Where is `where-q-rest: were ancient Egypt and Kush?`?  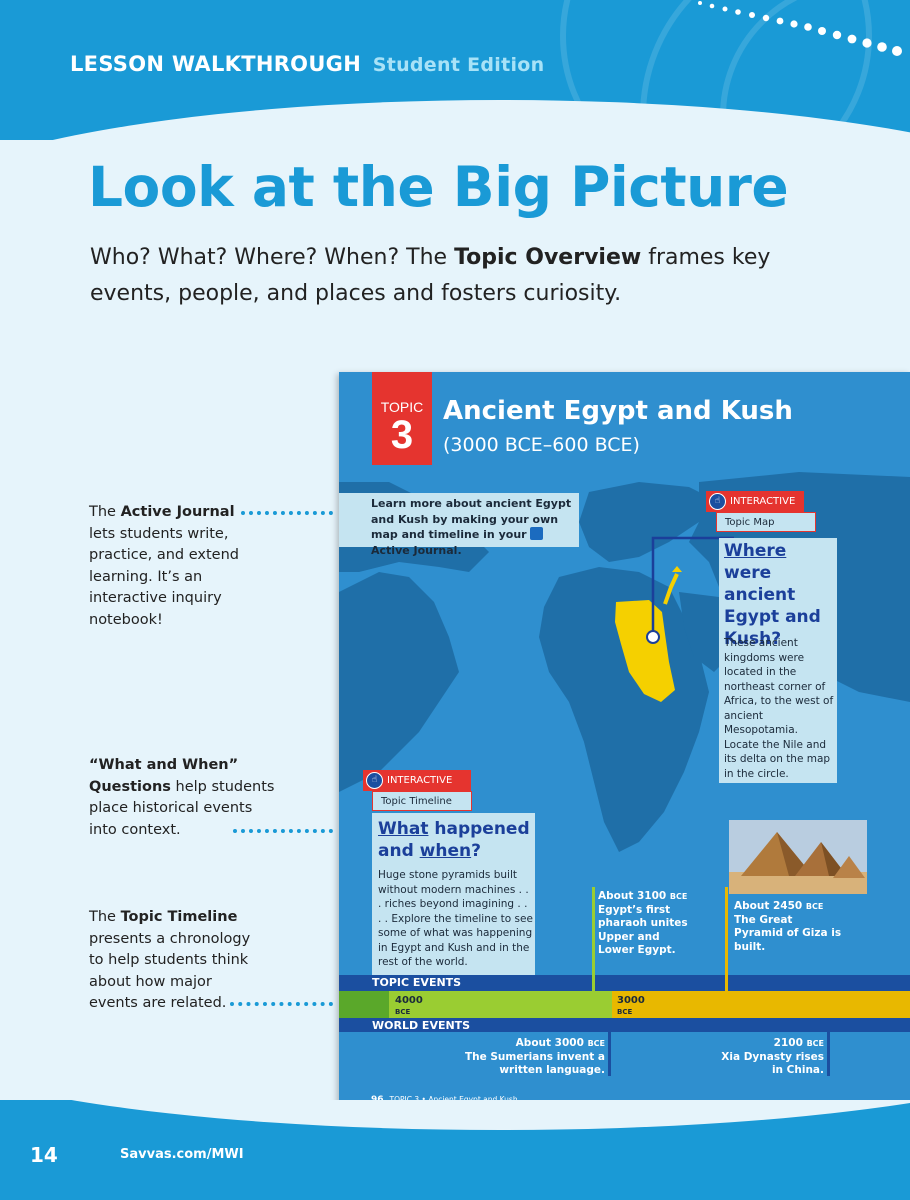
where-q-rest: were ancient Egypt and Kush? is located at coordinates (772, 606).